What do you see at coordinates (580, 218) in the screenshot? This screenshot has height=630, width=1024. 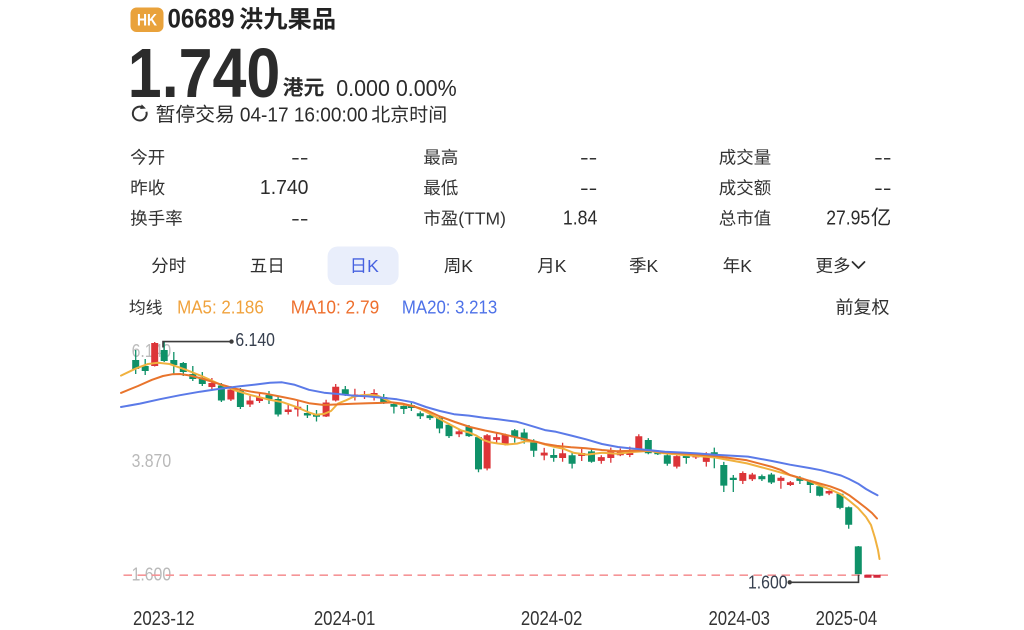 I see `svg-text: 1.84` at bounding box center [580, 218].